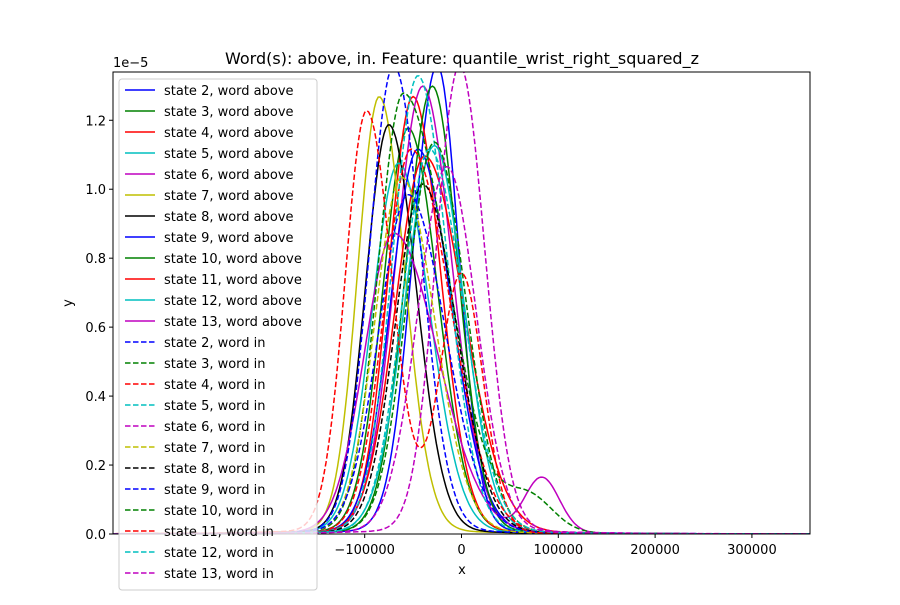 The image size is (900, 605). I want to click on x-axis: −100000 0 100000 200000 300000, so click(555, 546).